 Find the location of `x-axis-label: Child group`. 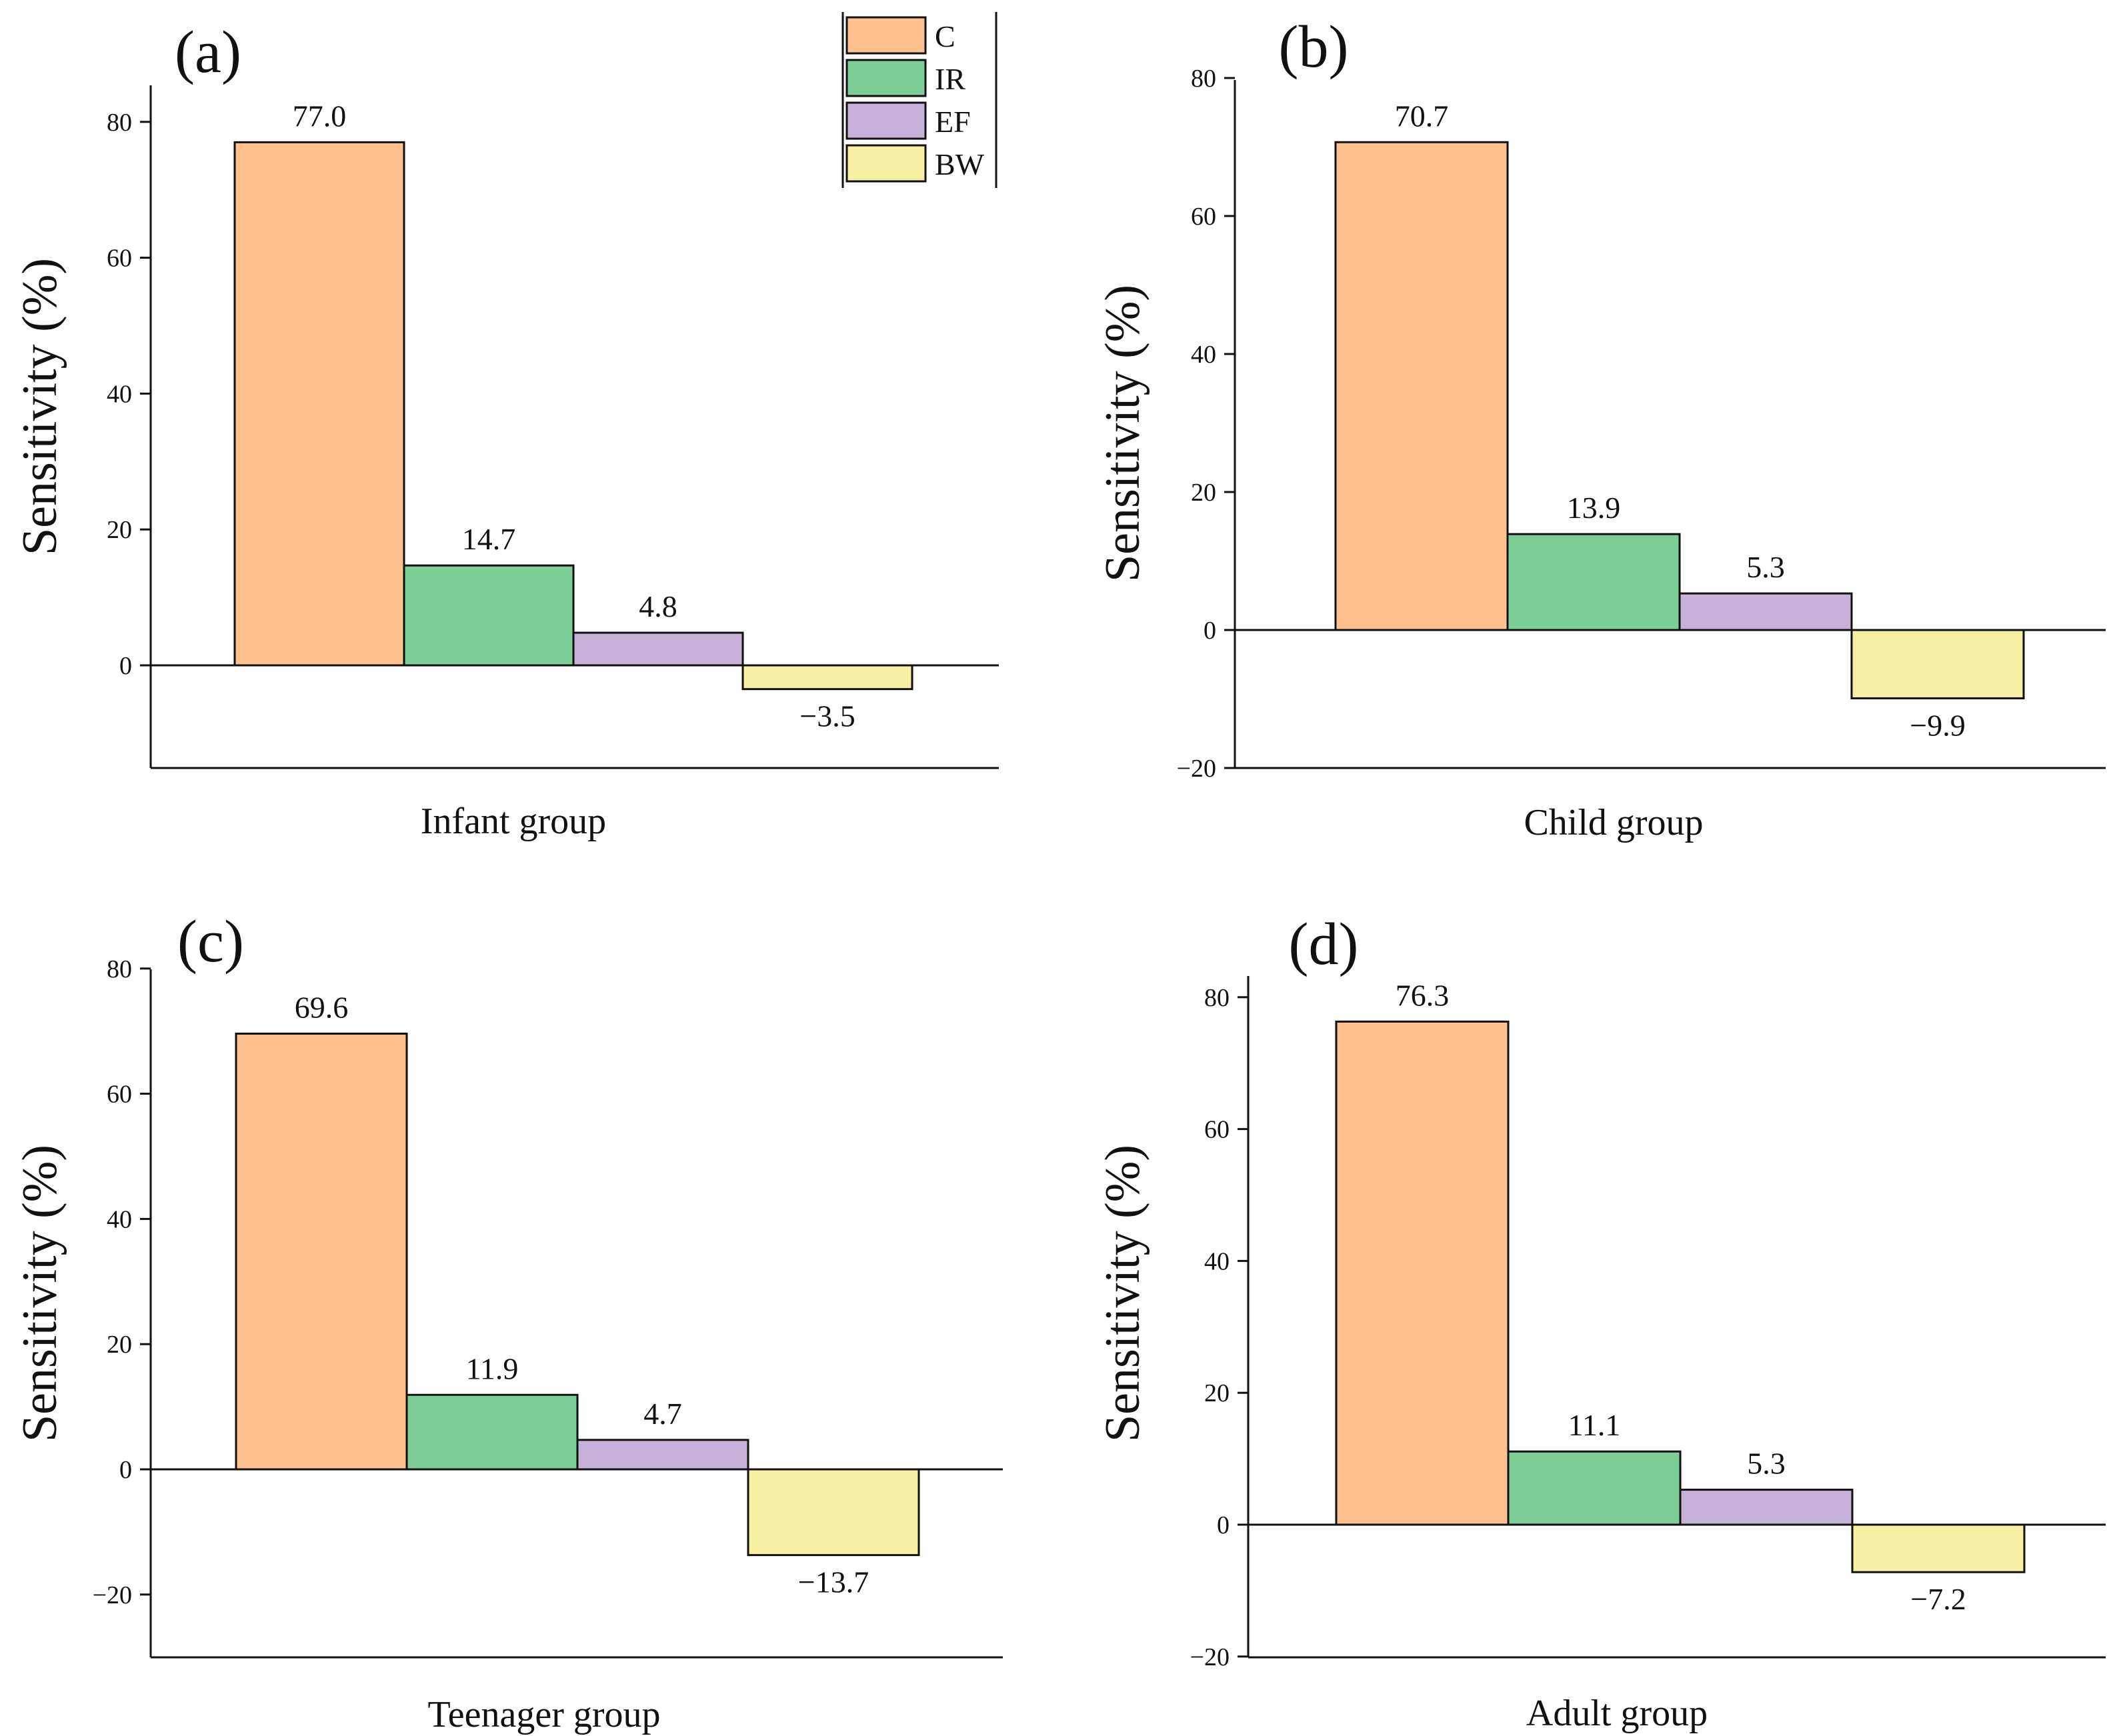

x-axis-label: Child group is located at coordinates (1614, 822).